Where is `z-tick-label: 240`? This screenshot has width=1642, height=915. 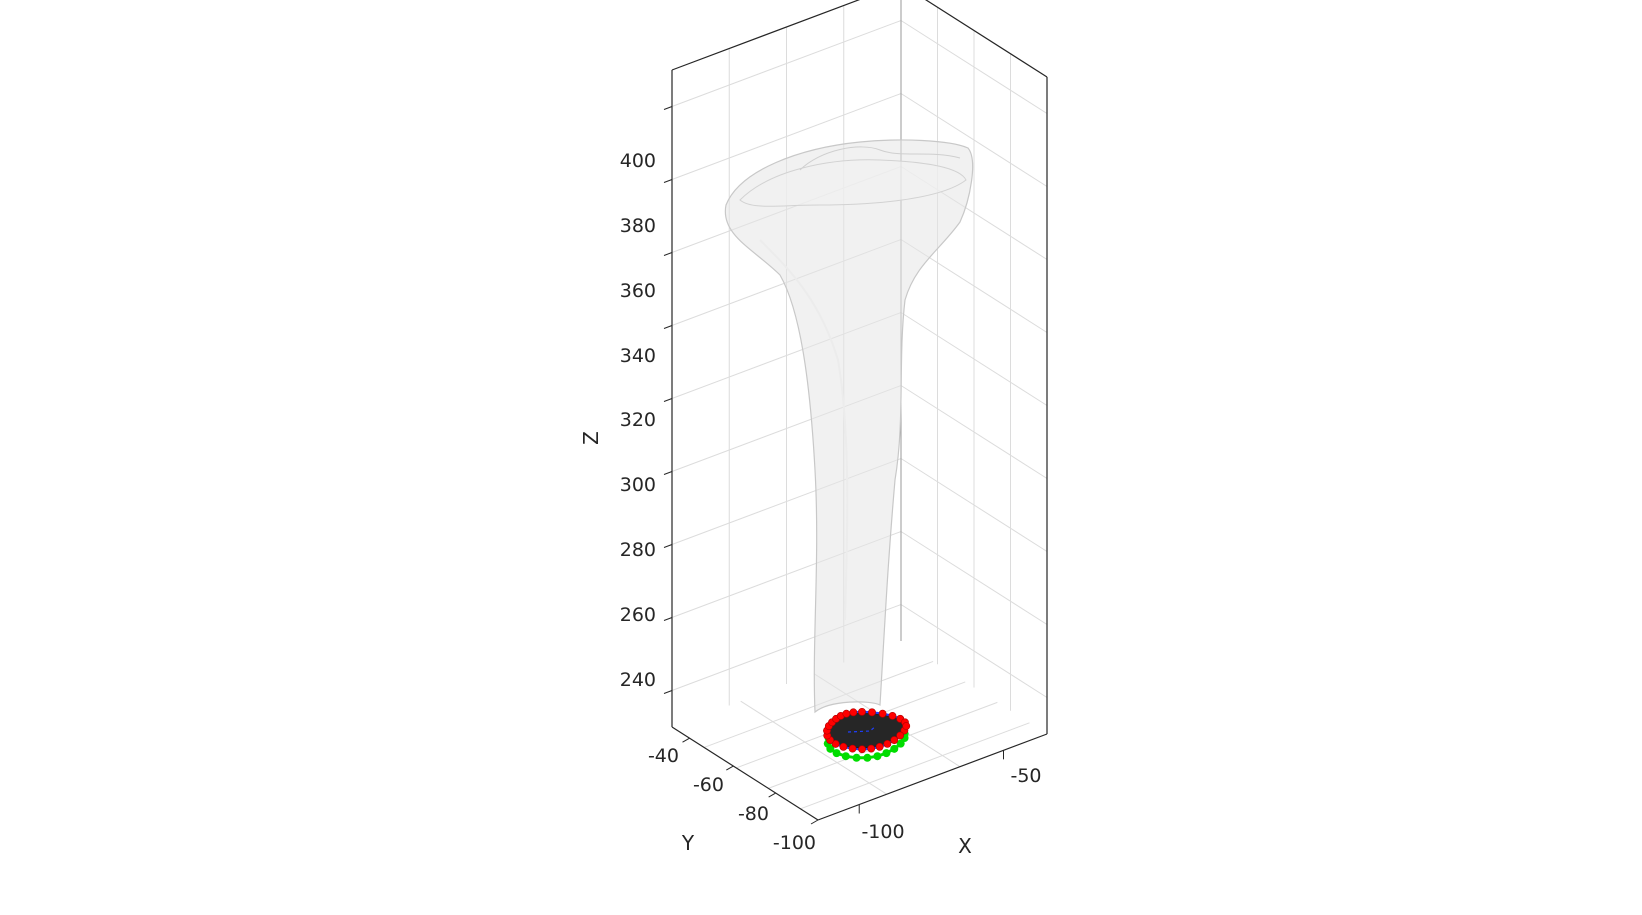
z-tick-label: 240 is located at coordinates (638, 680).